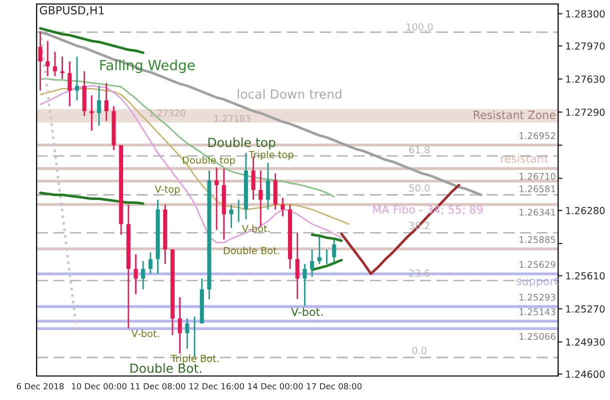 The height and width of the screenshot is (400, 610). Describe the element at coordinates (99, 386) in the screenshot. I see `x-tick-label: 10 Dec 00:00` at that location.